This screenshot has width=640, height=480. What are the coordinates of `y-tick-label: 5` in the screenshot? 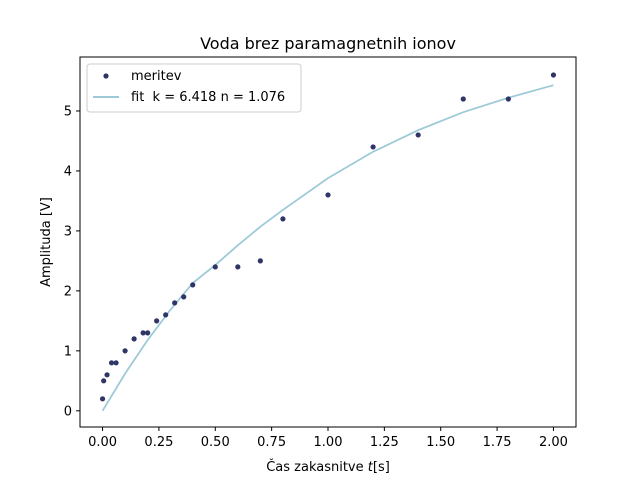 It's located at (68, 111).